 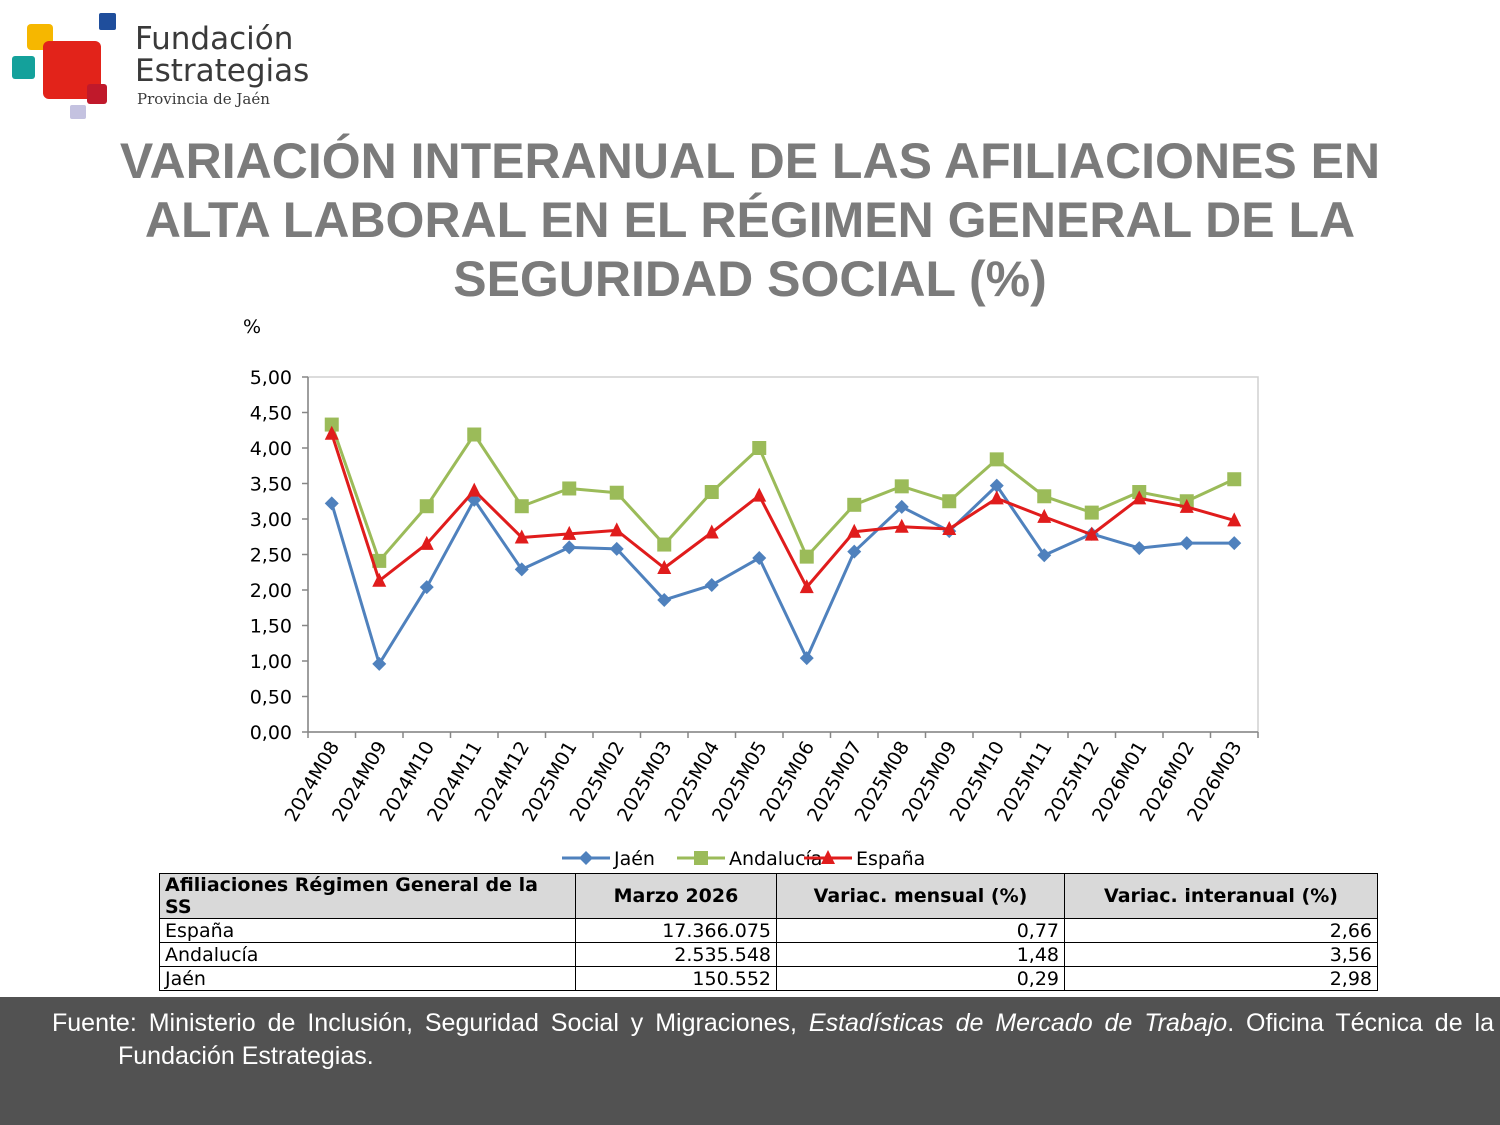 What do you see at coordinates (271, 591) in the screenshot?
I see `y-tick-label: 2,00` at bounding box center [271, 591].